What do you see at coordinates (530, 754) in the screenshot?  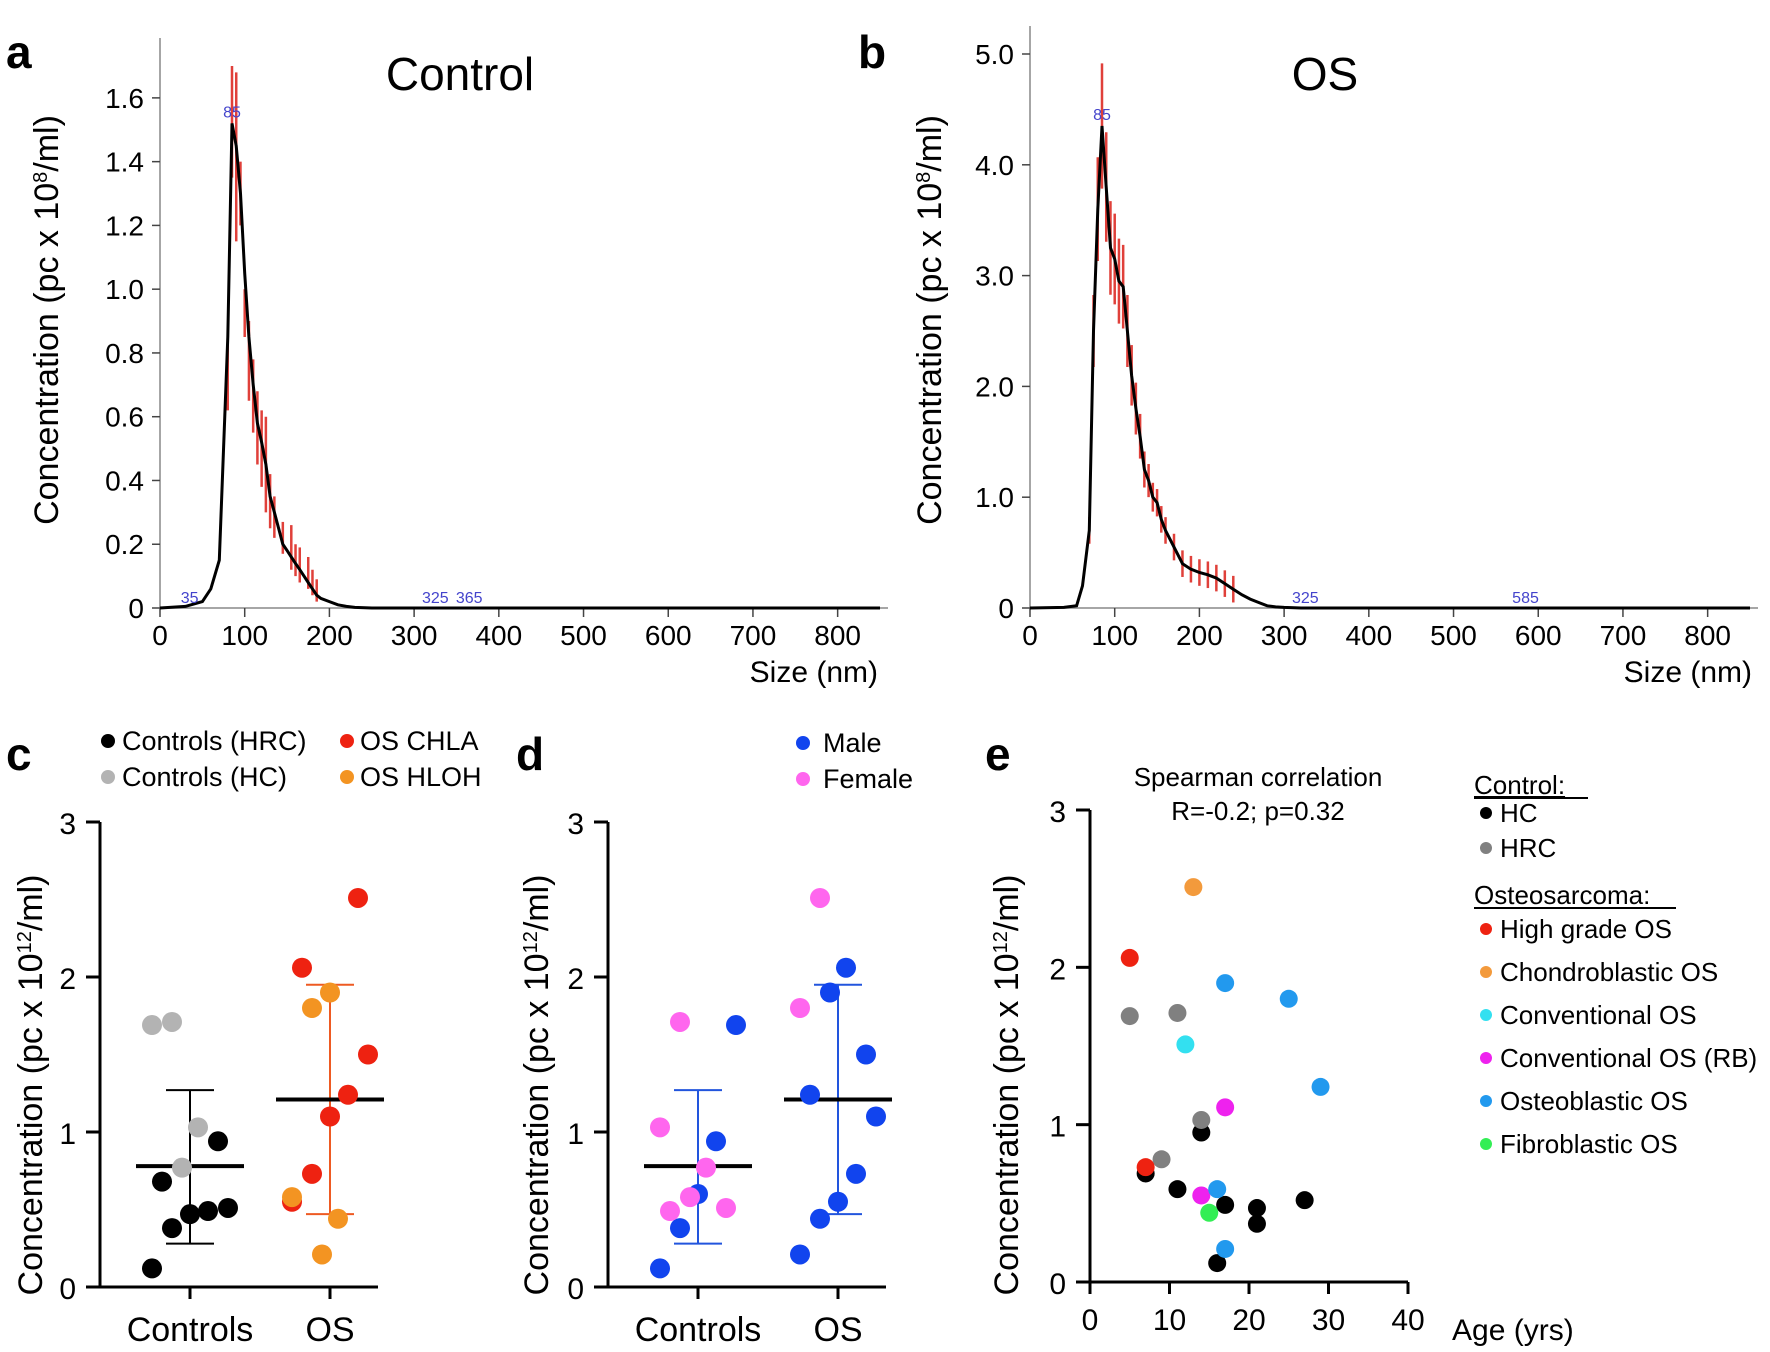 I see `panel-letter-d: d` at bounding box center [530, 754].